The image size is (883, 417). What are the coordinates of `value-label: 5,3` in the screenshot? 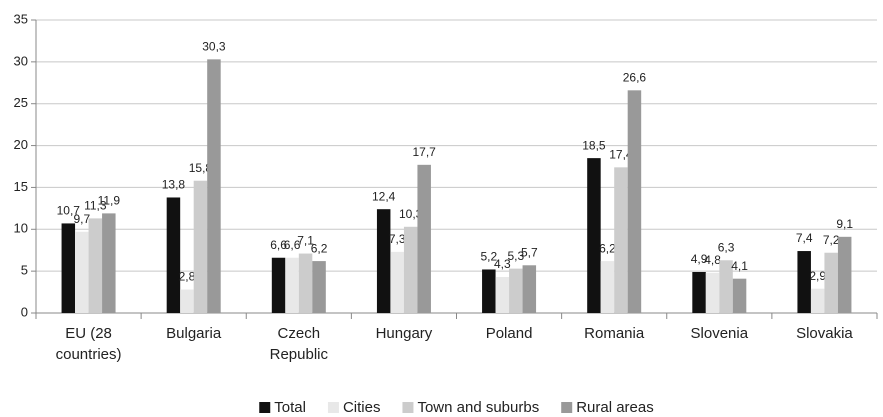 It's located at (515, 256).